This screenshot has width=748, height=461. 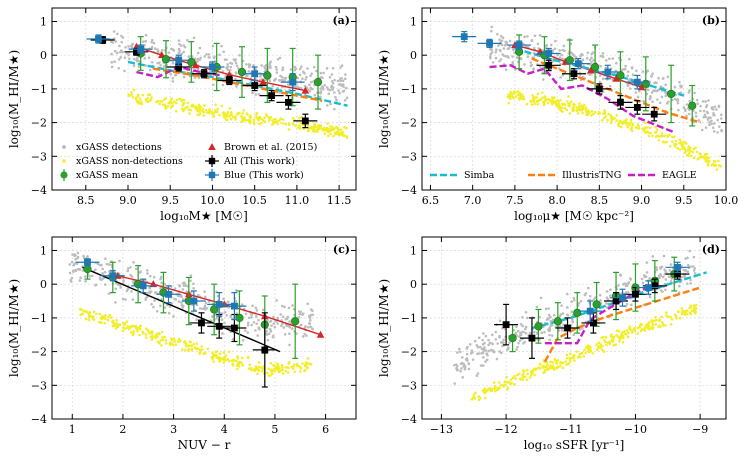 I want to click on y-tick-label: 0, so click(x=43, y=284).